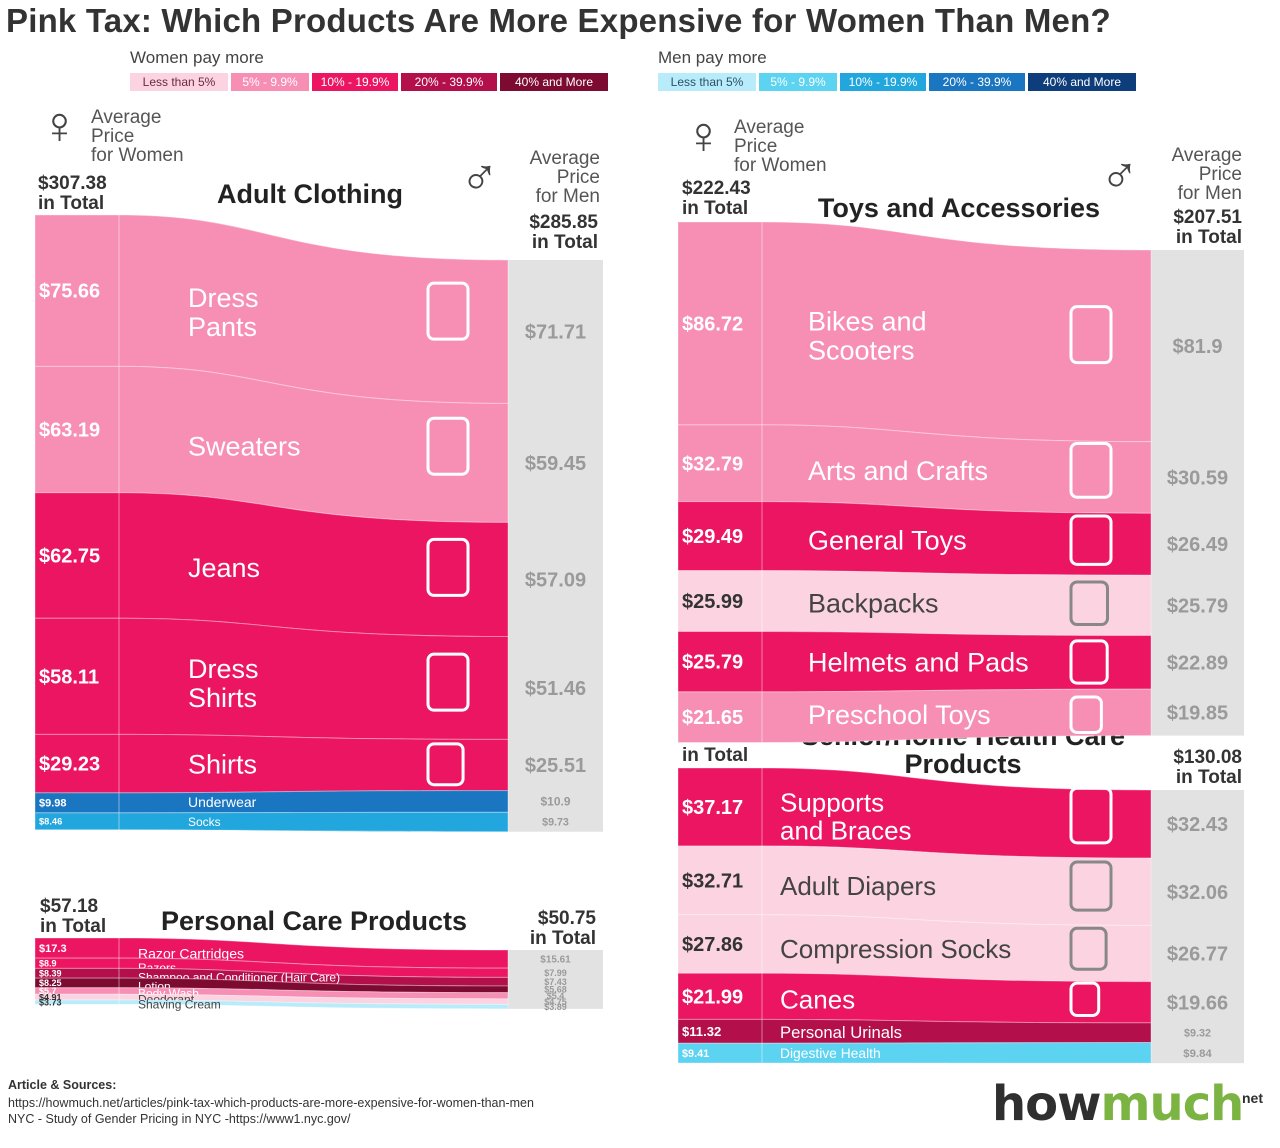  Describe the element at coordinates (62, 1085) in the screenshot. I see `sources-heading: Article & Sources:` at that location.